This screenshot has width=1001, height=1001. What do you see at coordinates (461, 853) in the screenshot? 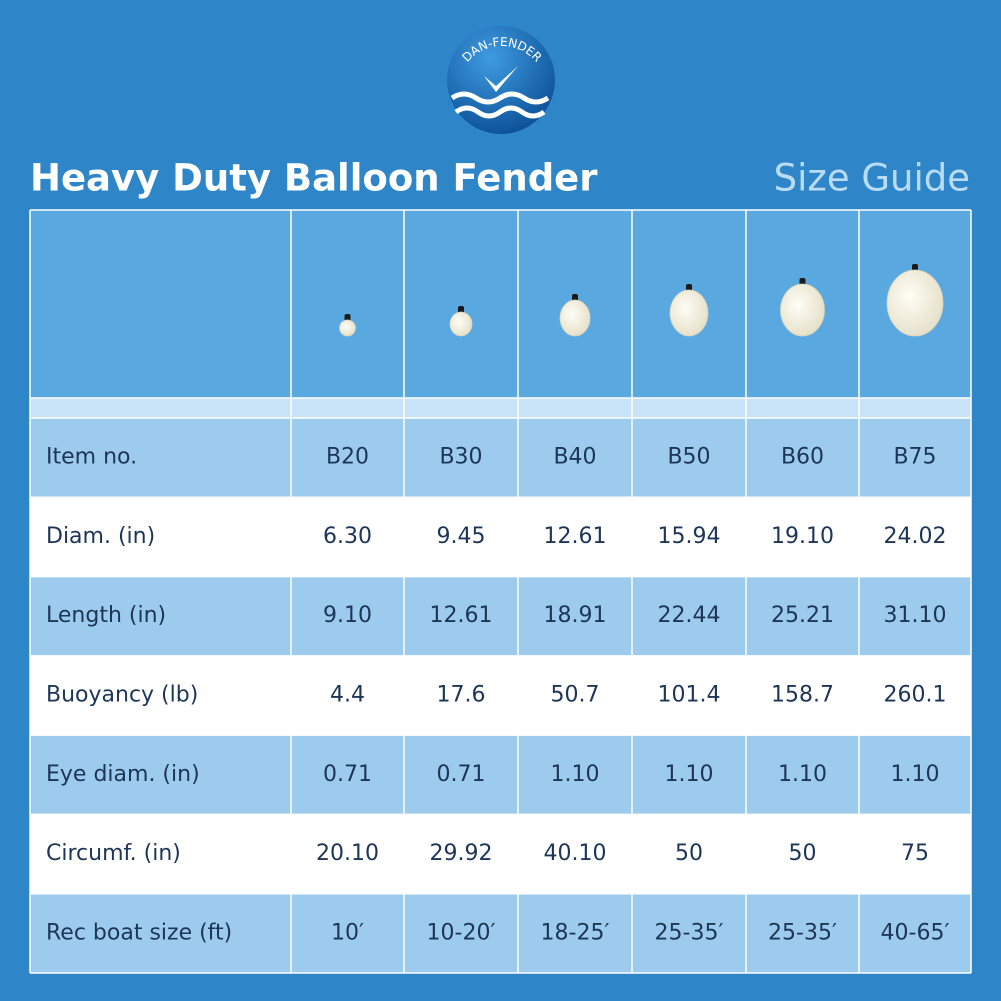
I see `cell-value: 29.92` at bounding box center [461, 853].